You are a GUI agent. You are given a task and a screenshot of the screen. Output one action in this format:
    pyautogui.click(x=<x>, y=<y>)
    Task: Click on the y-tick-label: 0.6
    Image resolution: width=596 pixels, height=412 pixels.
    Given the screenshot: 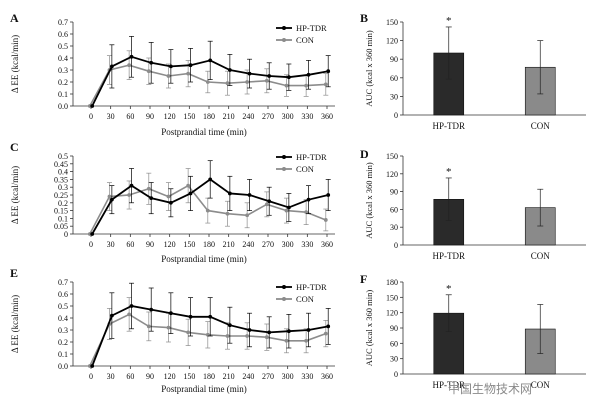 What is the action you would take?
    pyautogui.click(x=63, y=294)
    